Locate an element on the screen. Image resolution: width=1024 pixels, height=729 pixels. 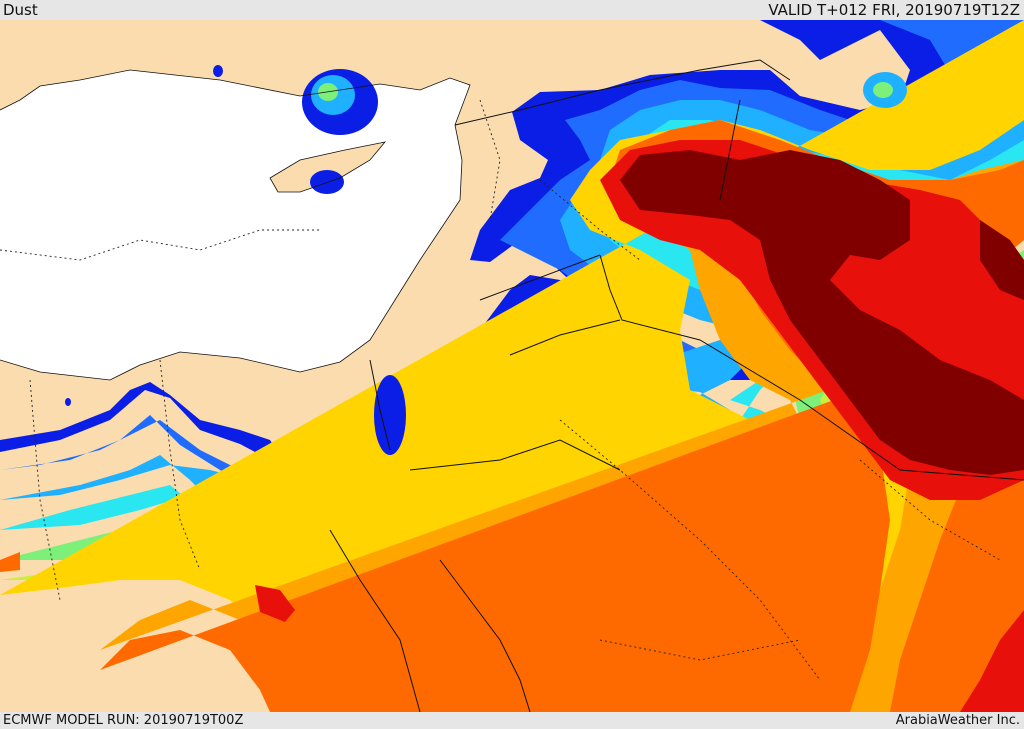
model-run: ECMWF MODEL RUN: 20190719T00Z is located at coordinates (123, 720).